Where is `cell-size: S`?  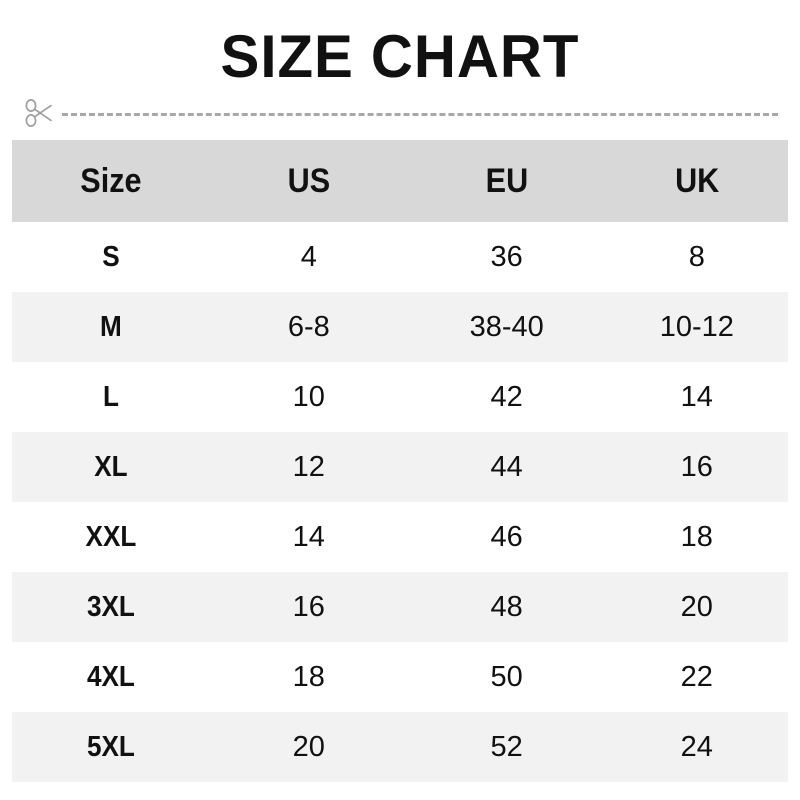 cell-size: S is located at coordinates (111, 256).